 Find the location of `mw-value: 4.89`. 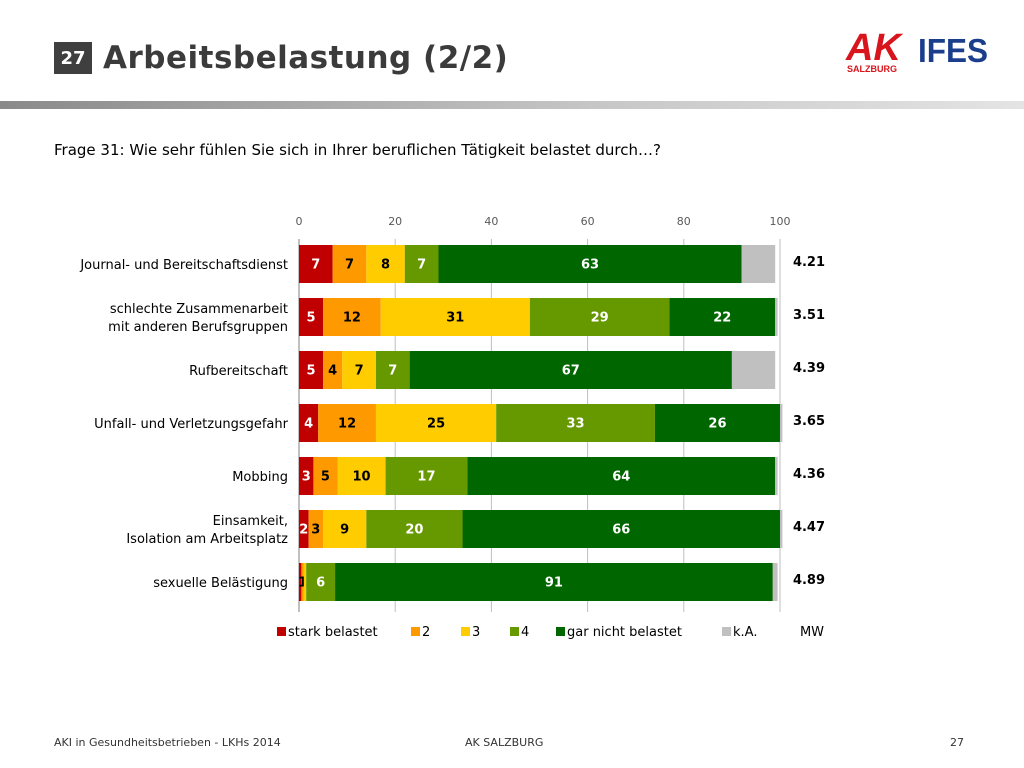

mw-value: 4.89 is located at coordinates (809, 580).